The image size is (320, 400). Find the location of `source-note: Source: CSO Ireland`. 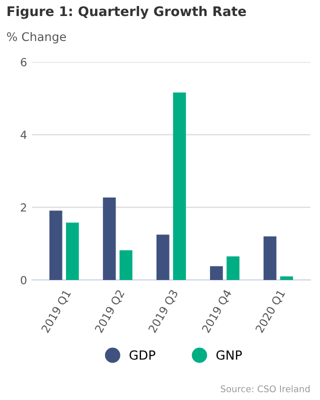

source-note: Source: CSO Ireland is located at coordinates (265, 388).